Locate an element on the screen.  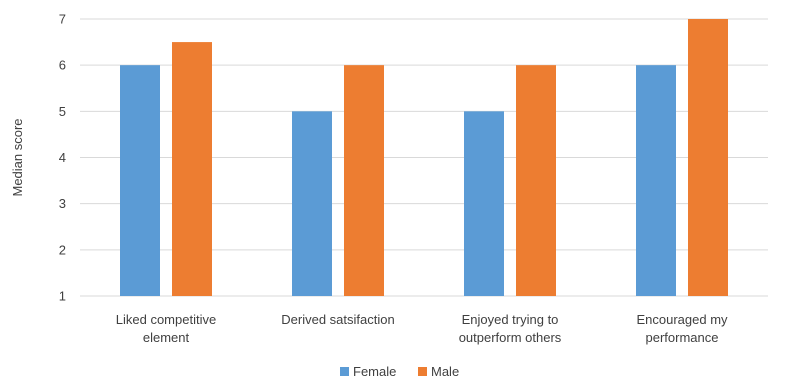
y-tick-label: 5 is located at coordinates (62, 111).